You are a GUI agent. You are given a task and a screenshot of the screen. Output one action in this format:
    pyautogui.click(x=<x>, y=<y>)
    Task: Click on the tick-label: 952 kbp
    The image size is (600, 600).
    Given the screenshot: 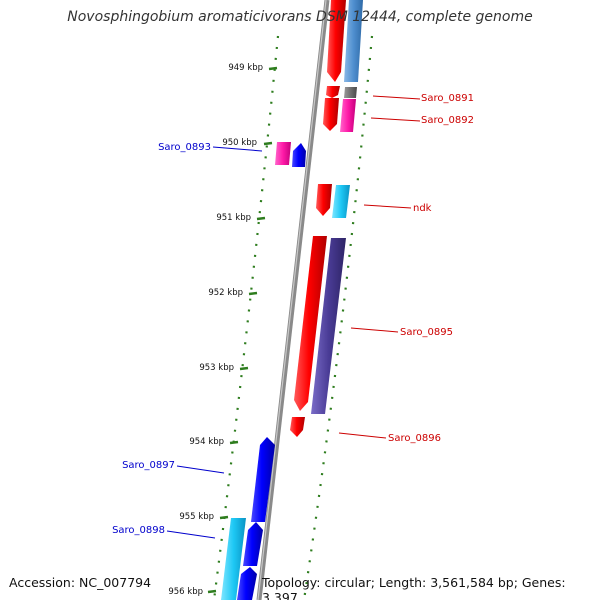 What is the action you would take?
    pyautogui.click(x=225, y=293)
    